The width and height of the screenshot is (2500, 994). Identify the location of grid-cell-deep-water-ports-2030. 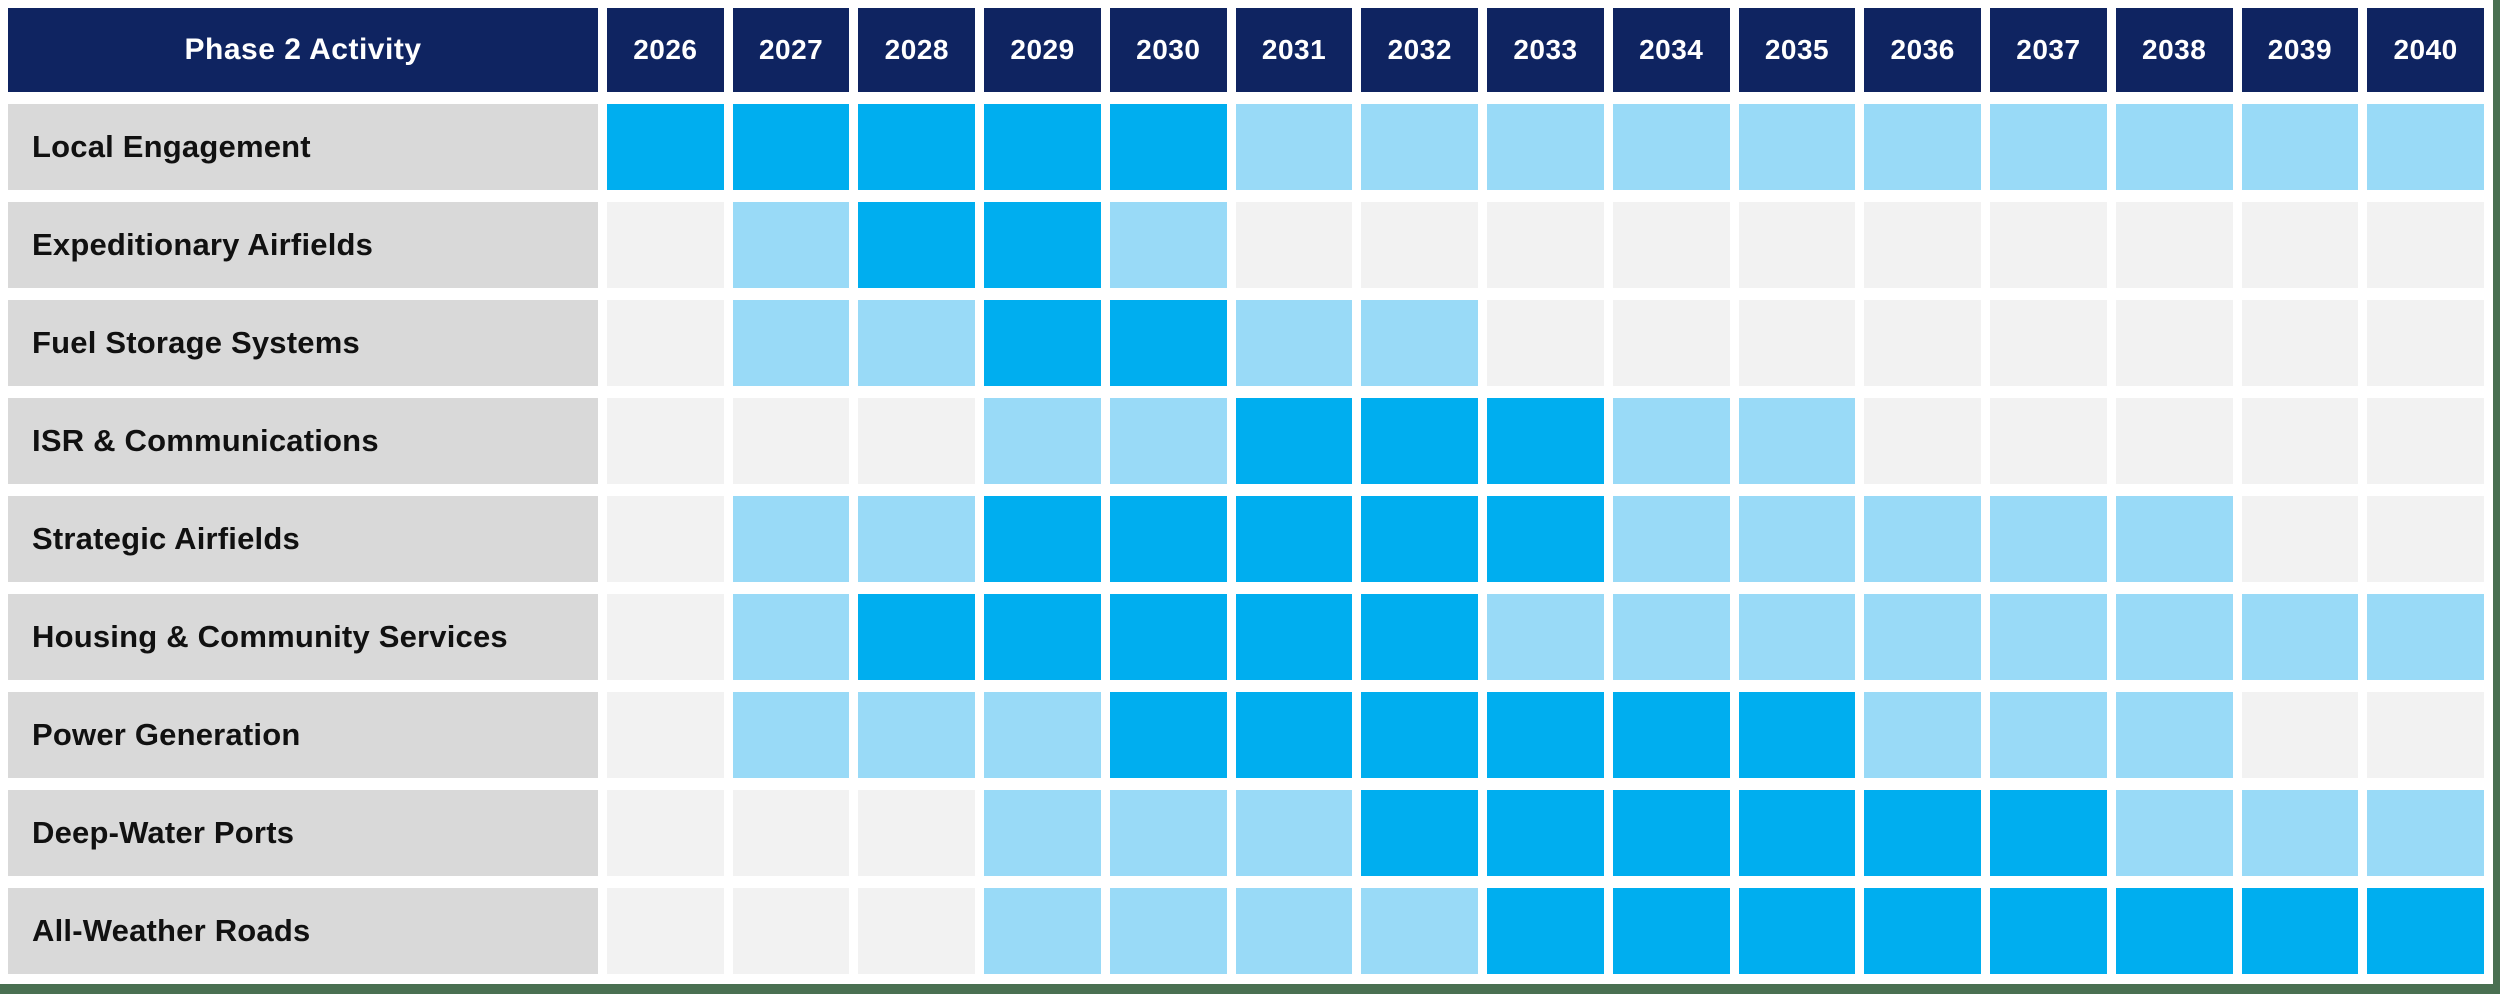
(1168, 833).